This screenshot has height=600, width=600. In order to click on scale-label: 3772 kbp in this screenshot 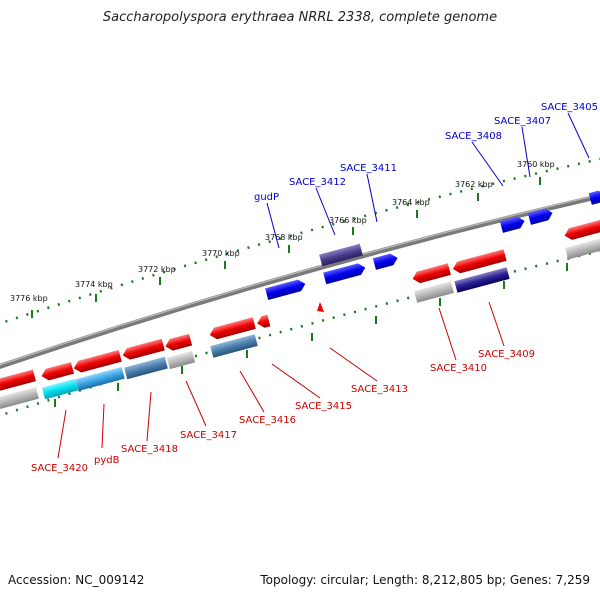, I will do `click(157, 269)`.